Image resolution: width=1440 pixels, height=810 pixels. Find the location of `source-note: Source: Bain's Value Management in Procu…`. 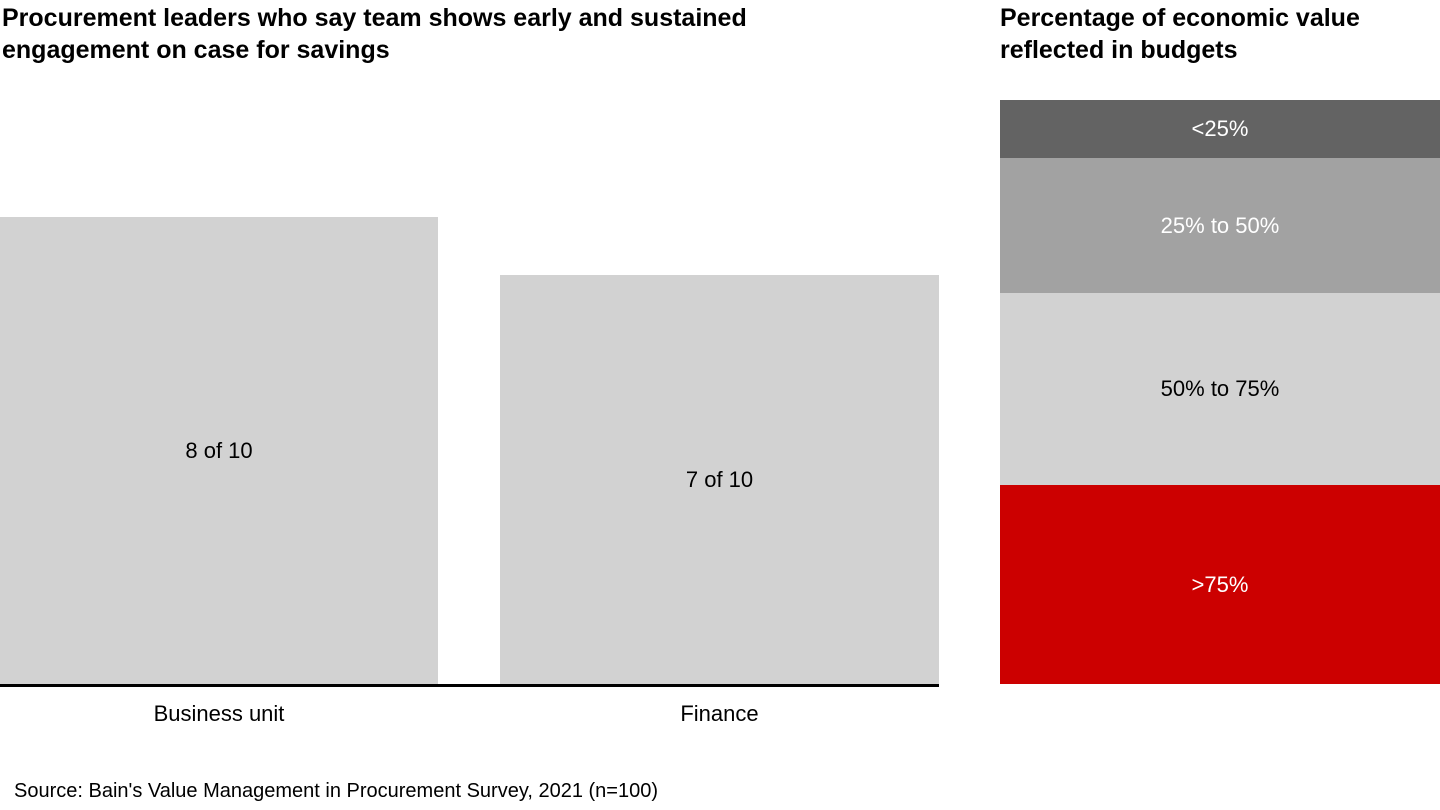

source-note: Source: Bain's Value Management in Procu… is located at coordinates (336, 791).